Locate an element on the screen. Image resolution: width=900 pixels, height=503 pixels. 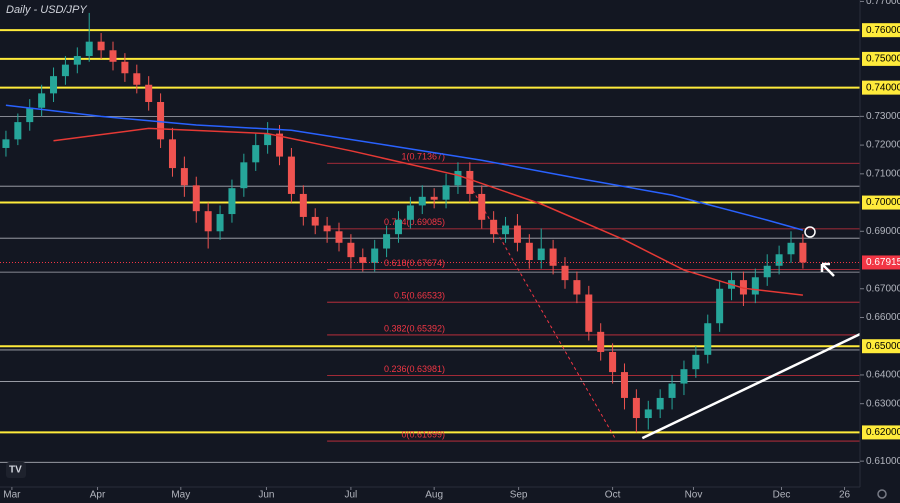
x-tick-label: Dec is located at coordinates (782, 495).